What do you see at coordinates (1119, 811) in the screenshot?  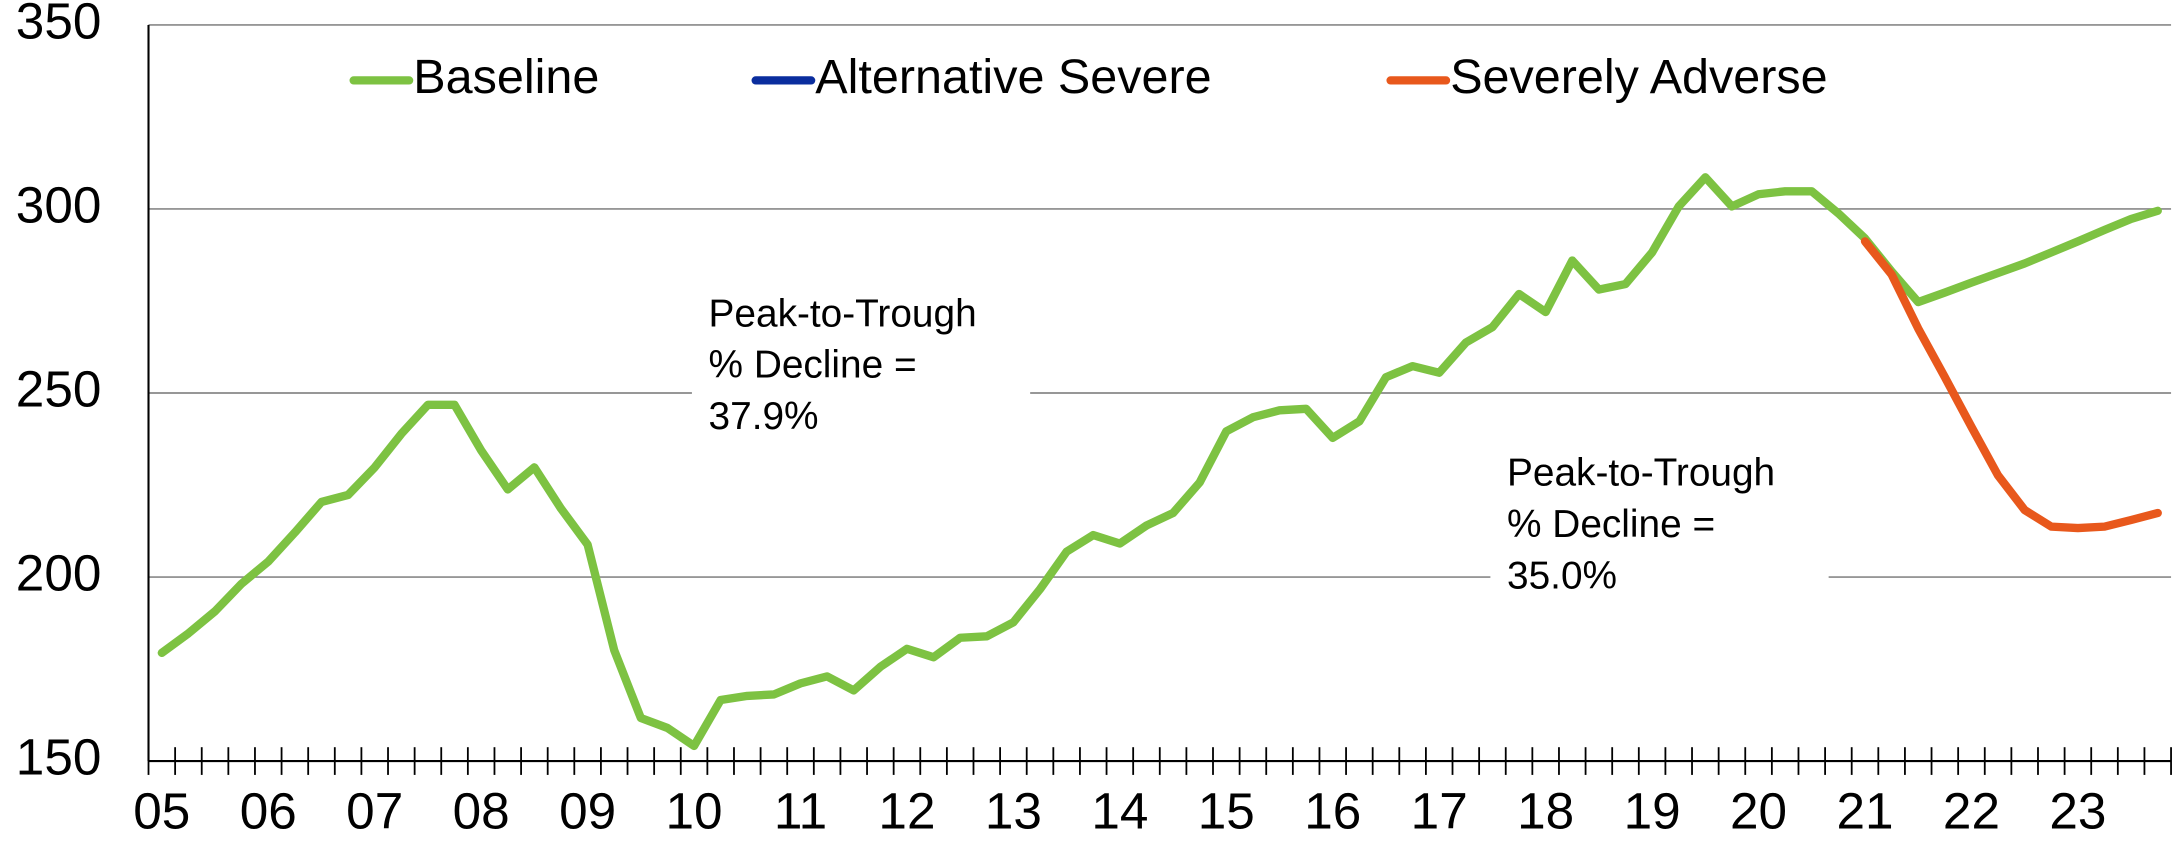 I see `x-tick-label: 14` at bounding box center [1119, 811].